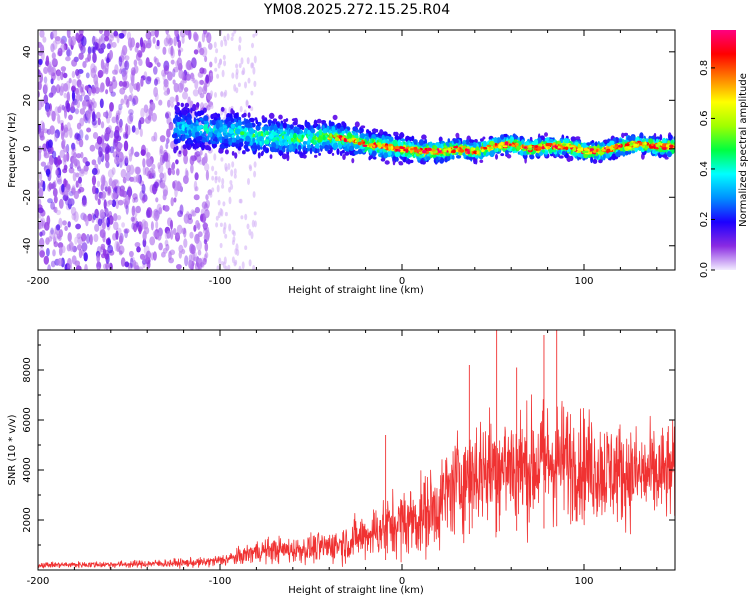  What do you see at coordinates (583, 281) in the screenshot?
I see `x-tick-label: 100` at bounding box center [583, 281].